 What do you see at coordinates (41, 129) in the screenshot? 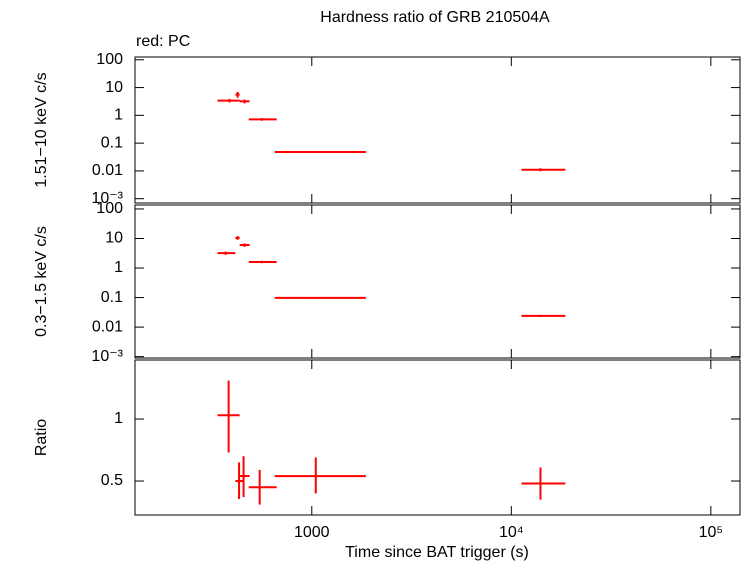
I see `y-axis-label: 1.51−10 keV c/s` at bounding box center [41, 129].